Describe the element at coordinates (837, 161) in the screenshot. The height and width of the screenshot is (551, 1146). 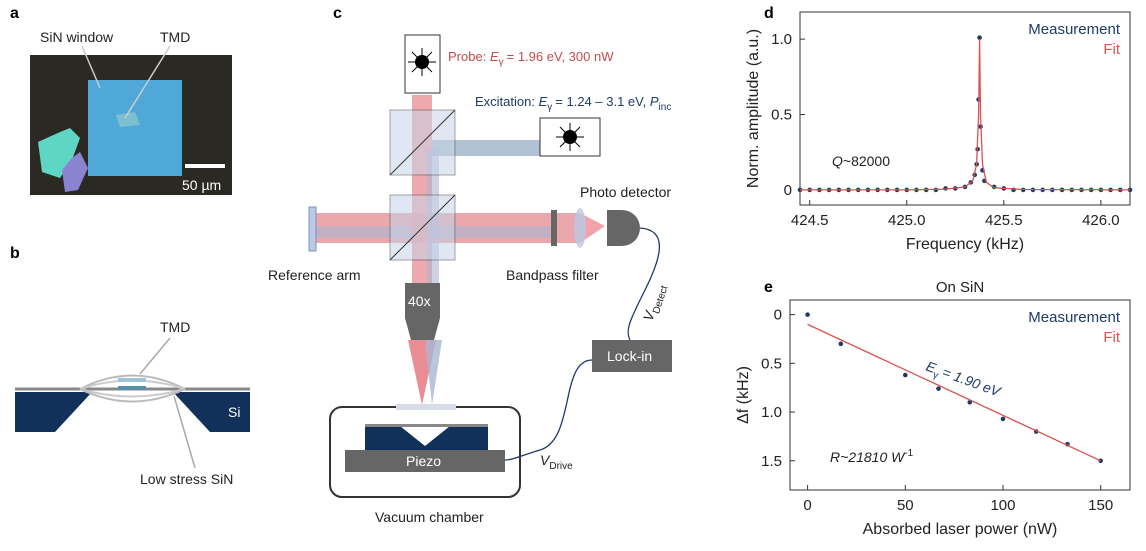
I see `symbol: Q` at that location.